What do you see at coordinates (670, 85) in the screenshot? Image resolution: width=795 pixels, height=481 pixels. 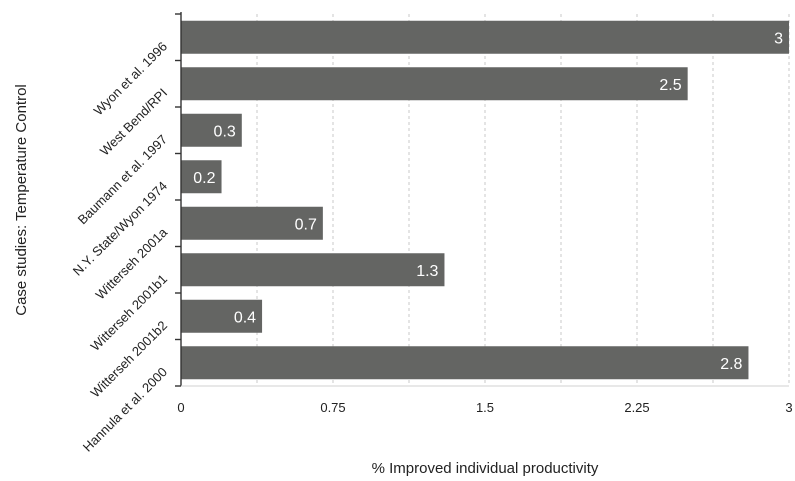 I see `bar-data-label: 2.5` at bounding box center [670, 85].